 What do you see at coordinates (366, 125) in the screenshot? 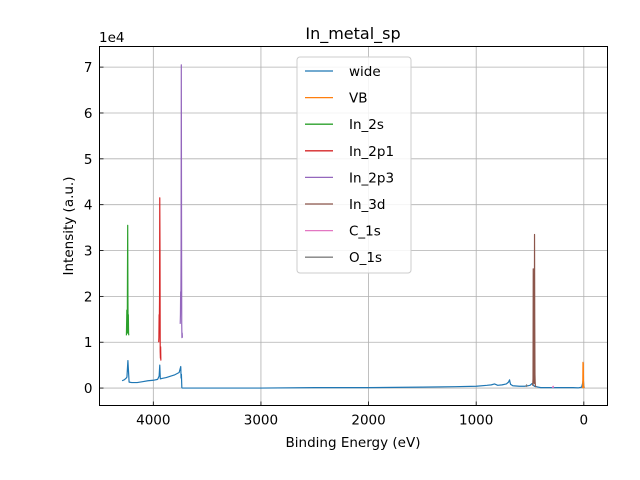
I see `legend-label-in-2s: In_2s` at bounding box center [366, 125].